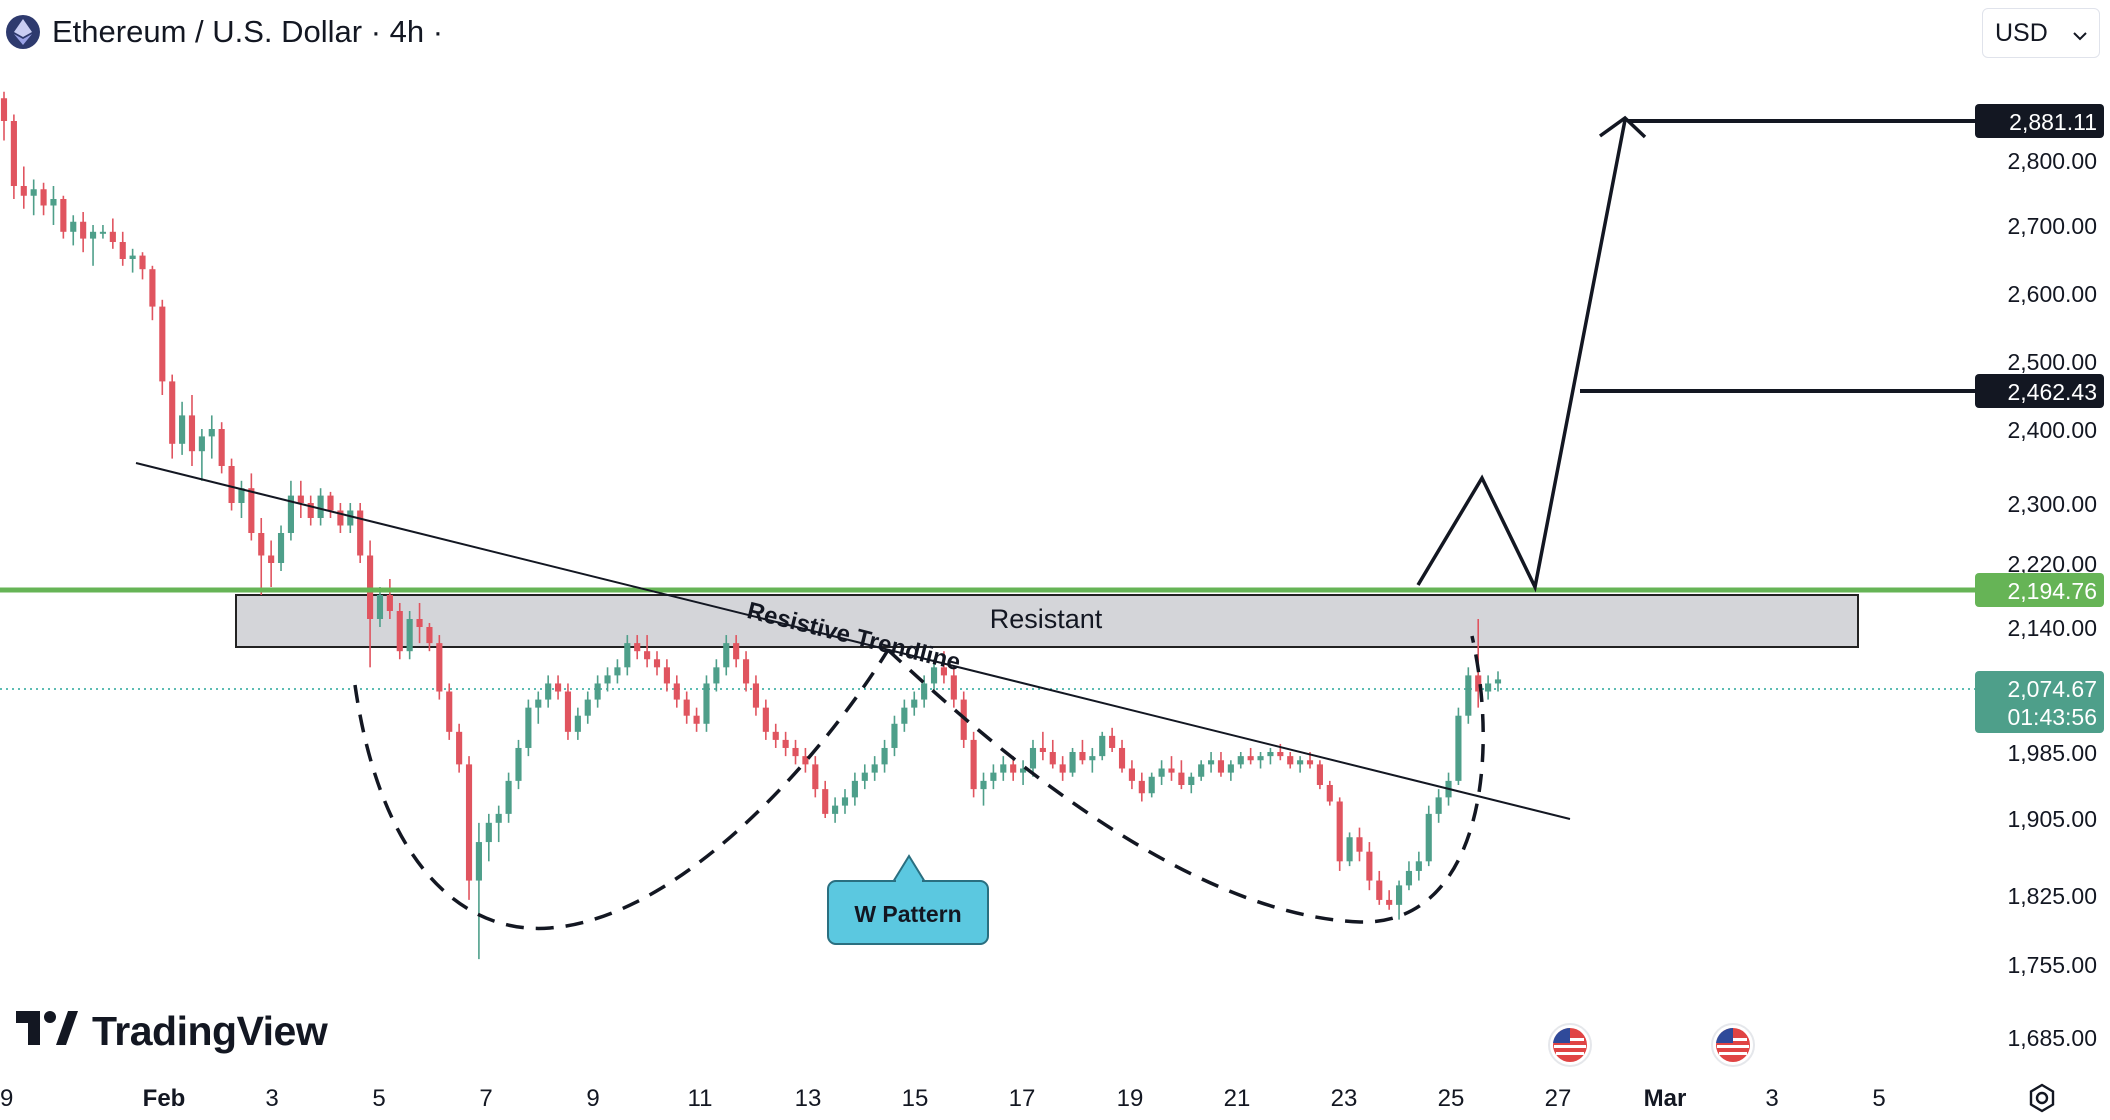  I want to click on brand-name: TradingView, so click(210, 1030).